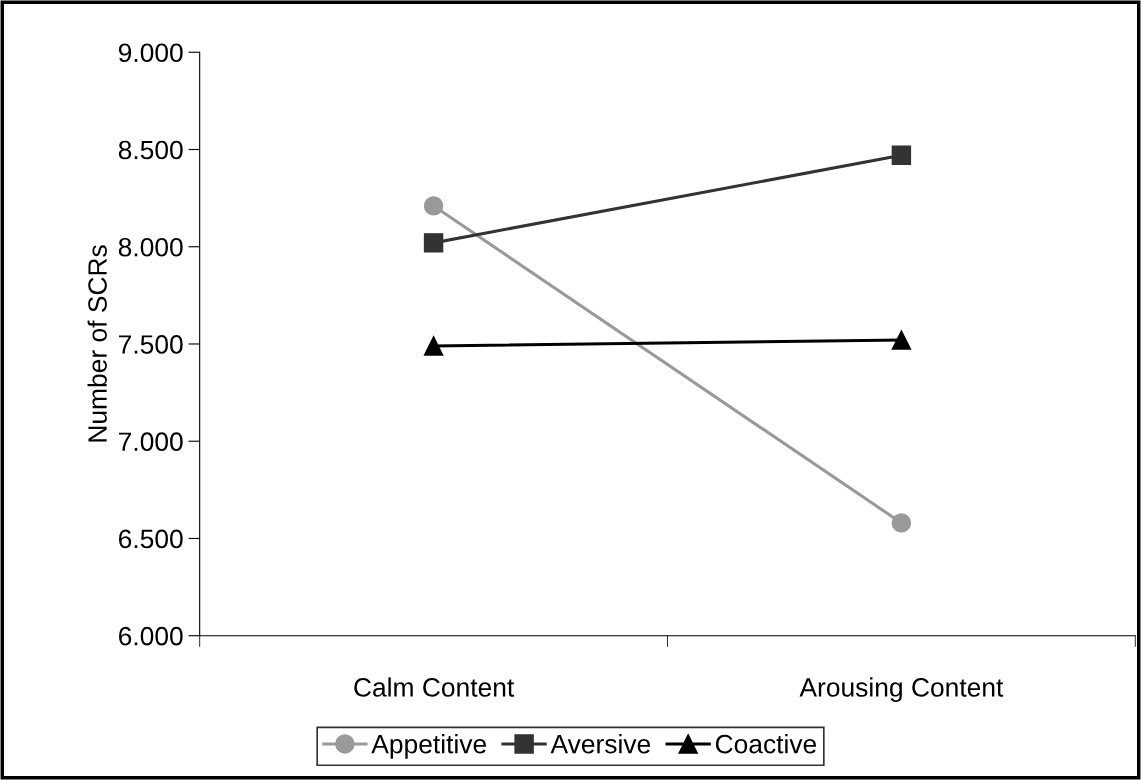 The width and height of the screenshot is (1141, 780). I want to click on y-tick-label: 7.000, so click(151, 442).